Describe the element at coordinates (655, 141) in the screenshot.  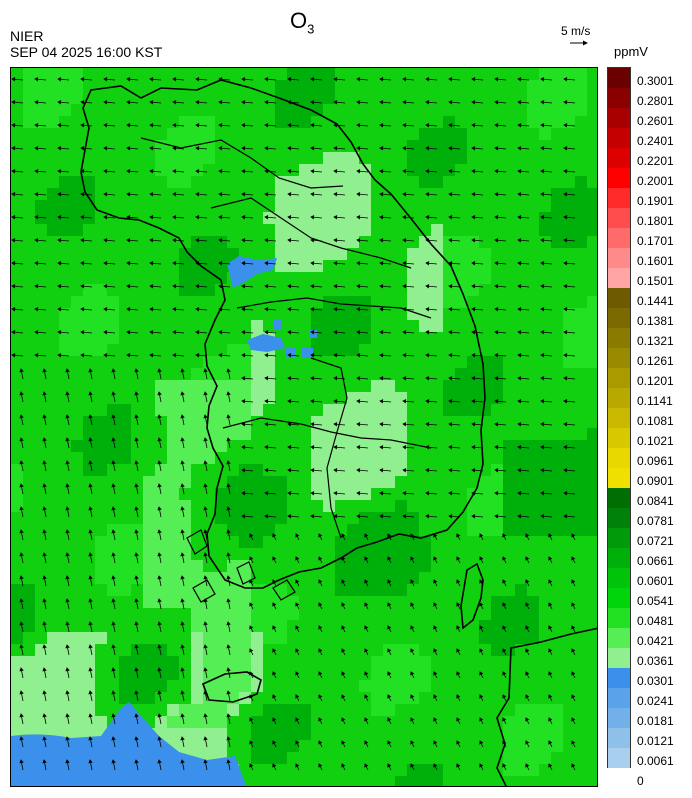
I see `colorbar-tick-label: 0.2401` at that location.